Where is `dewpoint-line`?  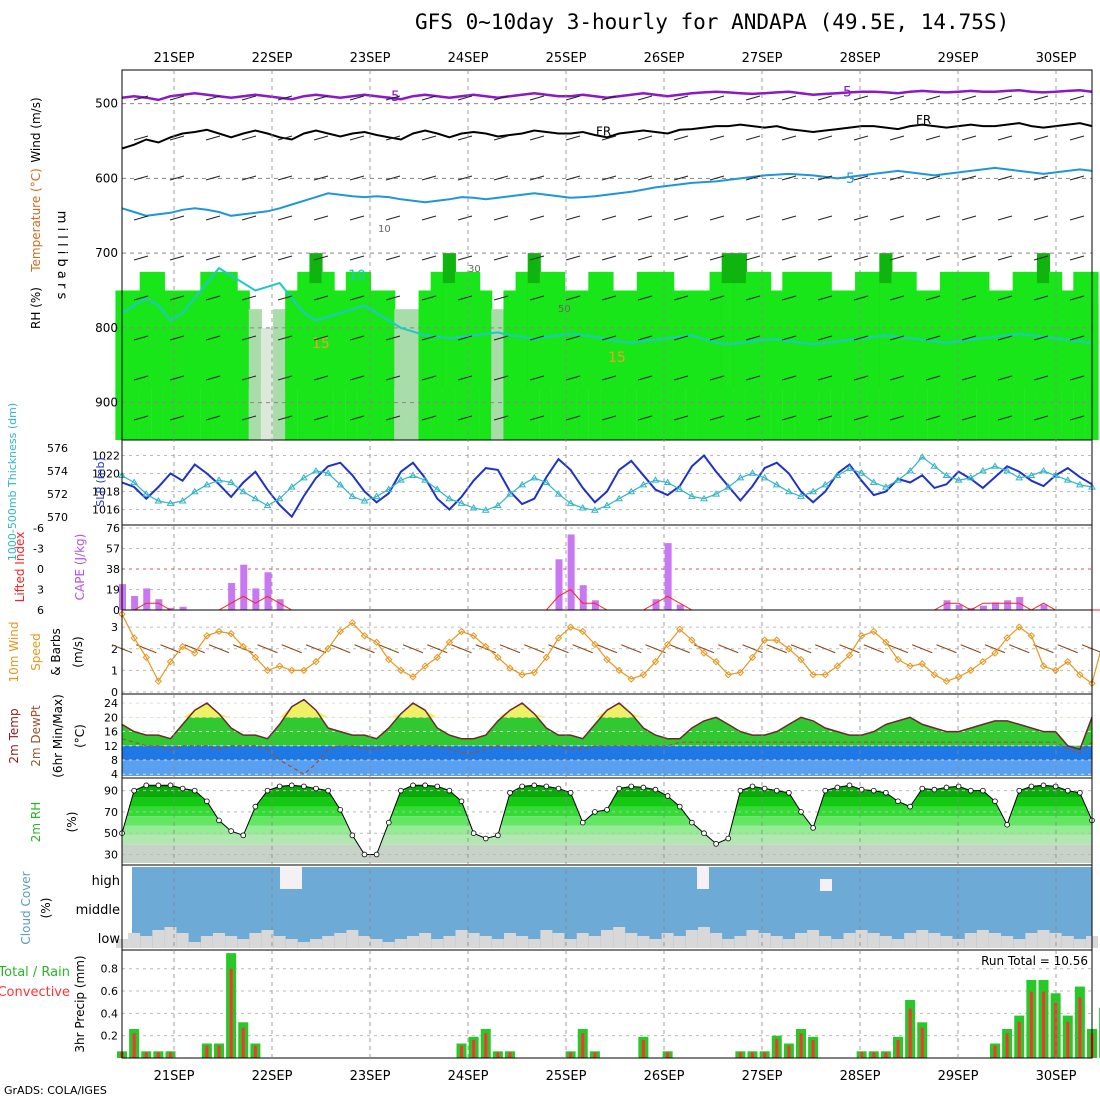 dewpoint-line is located at coordinates (607, 756).